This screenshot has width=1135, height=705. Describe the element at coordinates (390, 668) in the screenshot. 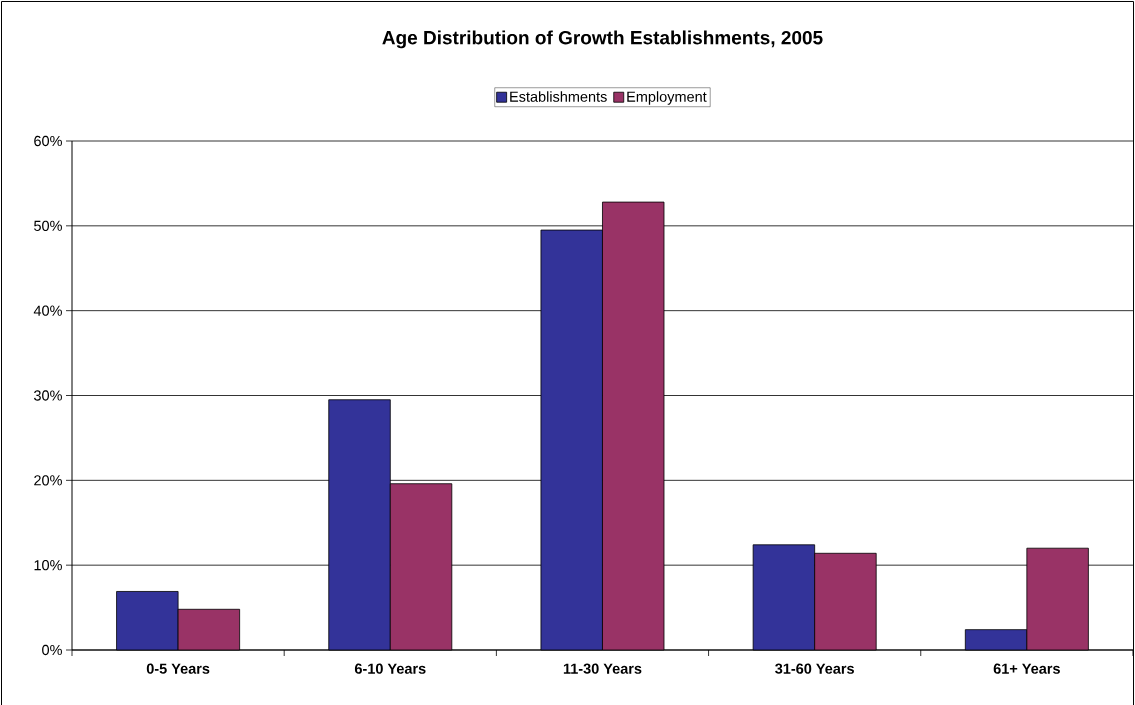

I see `x-tick-label: 6-10 Years` at that location.